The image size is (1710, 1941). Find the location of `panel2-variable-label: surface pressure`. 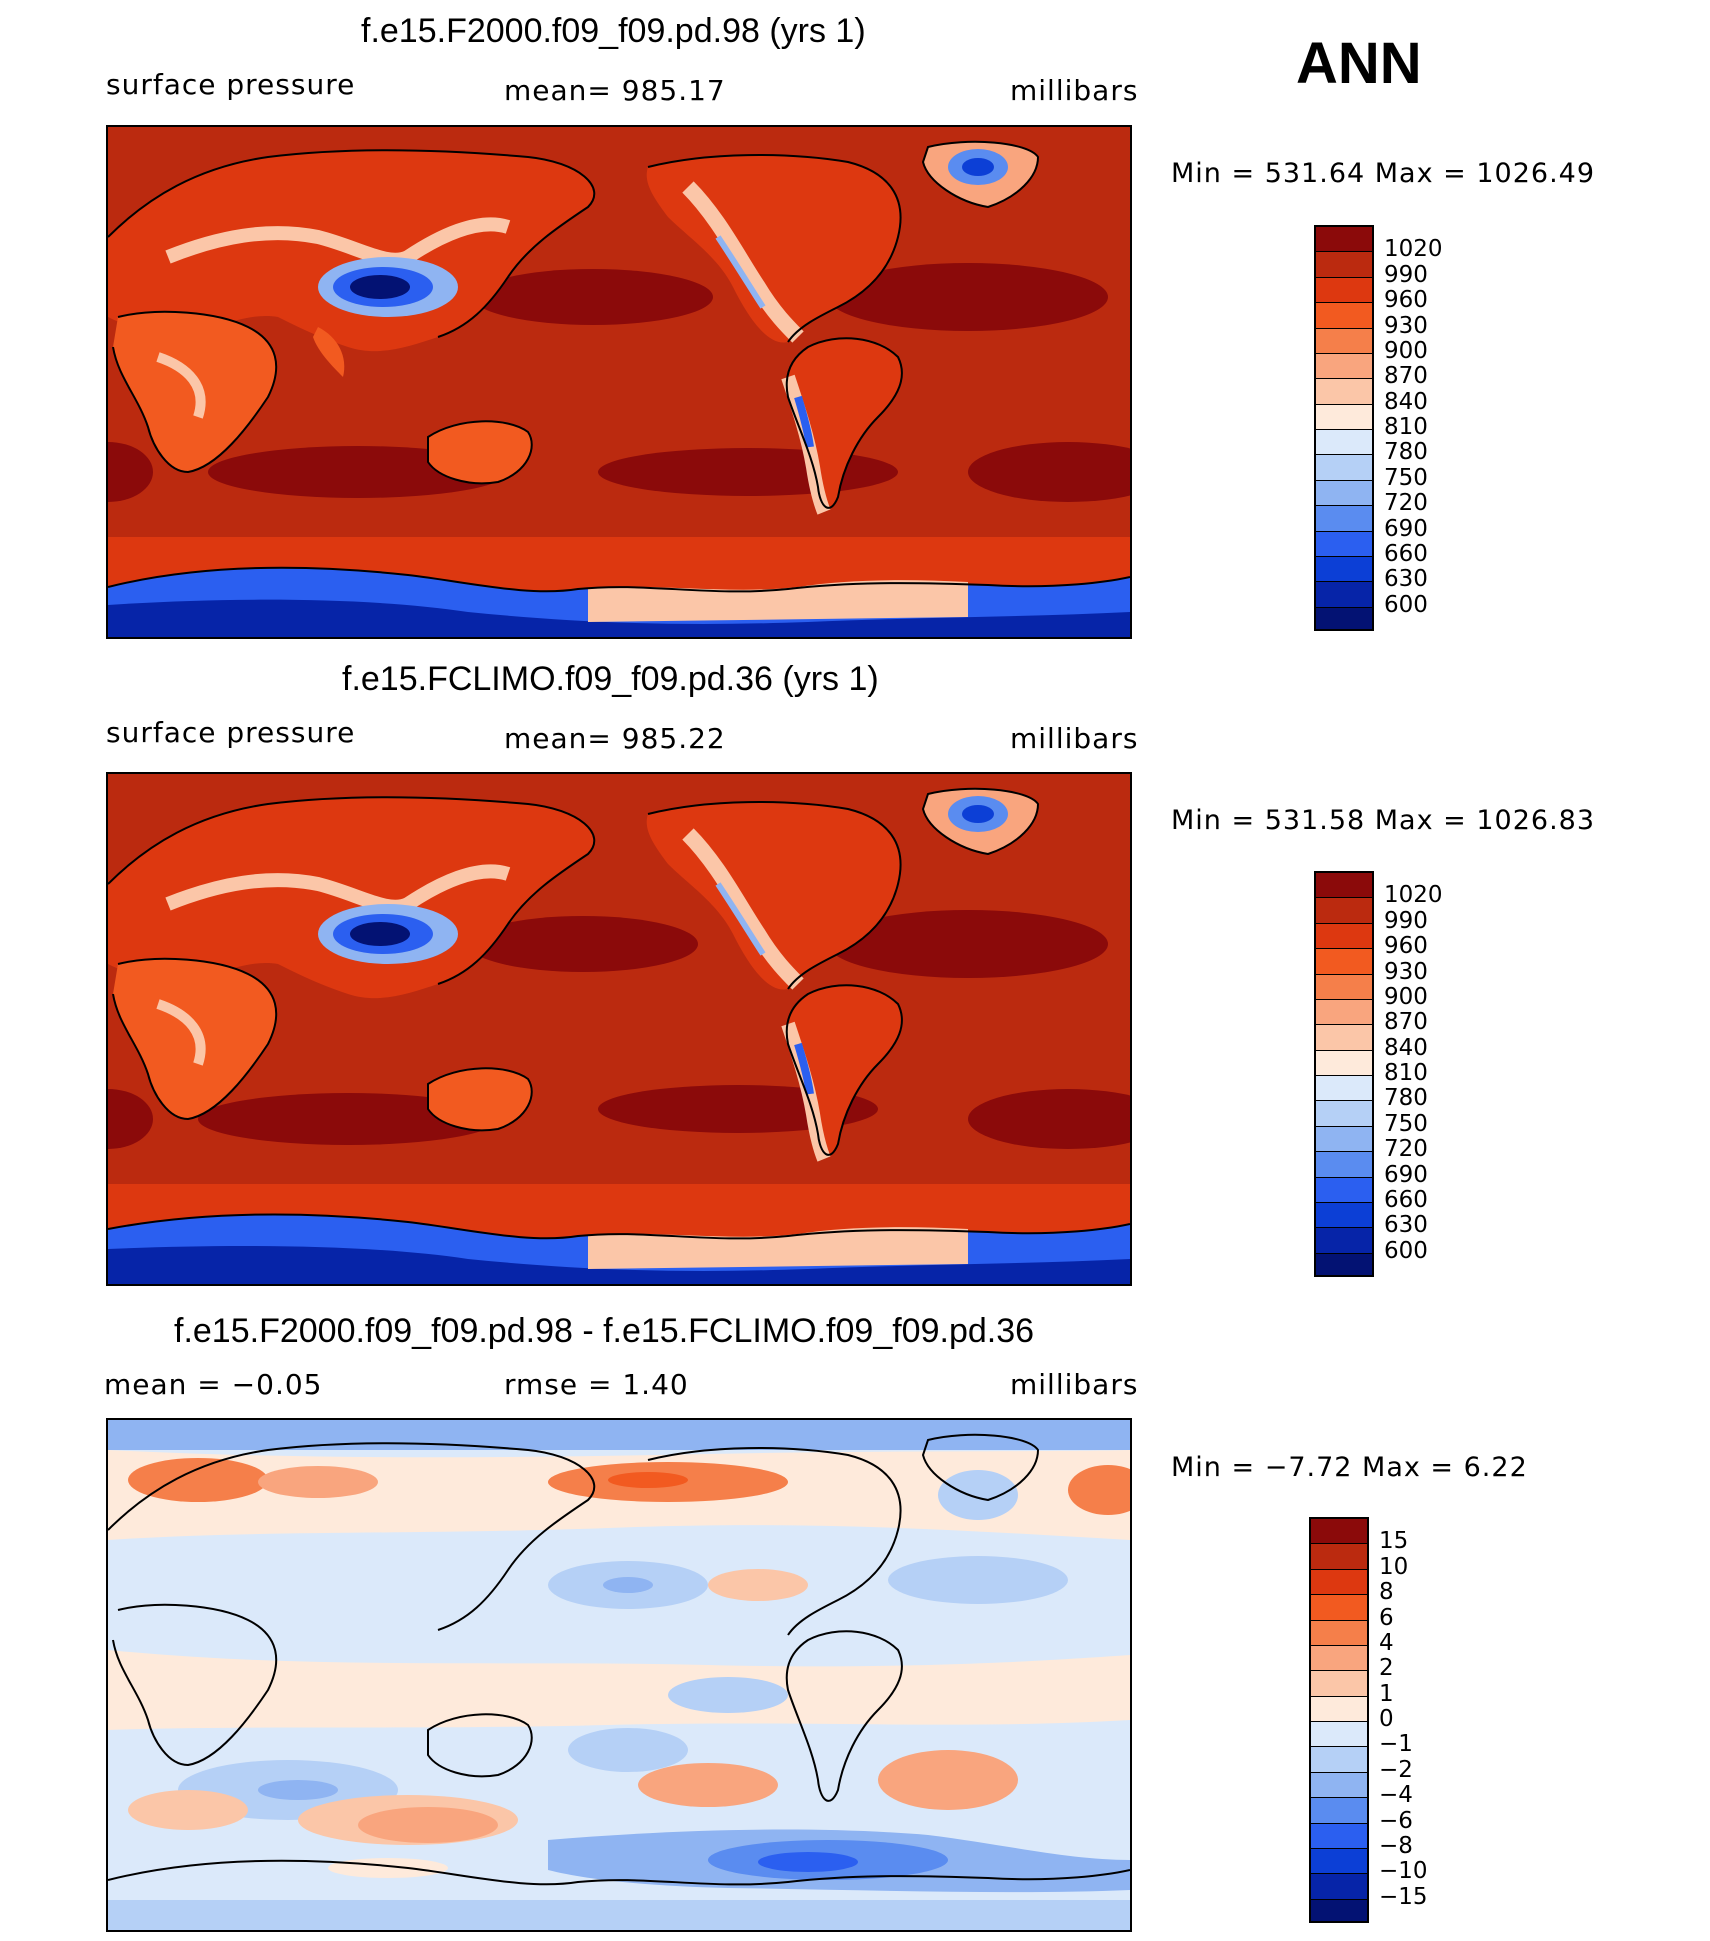

panel2-variable-label: surface pressure is located at coordinates (231, 732).